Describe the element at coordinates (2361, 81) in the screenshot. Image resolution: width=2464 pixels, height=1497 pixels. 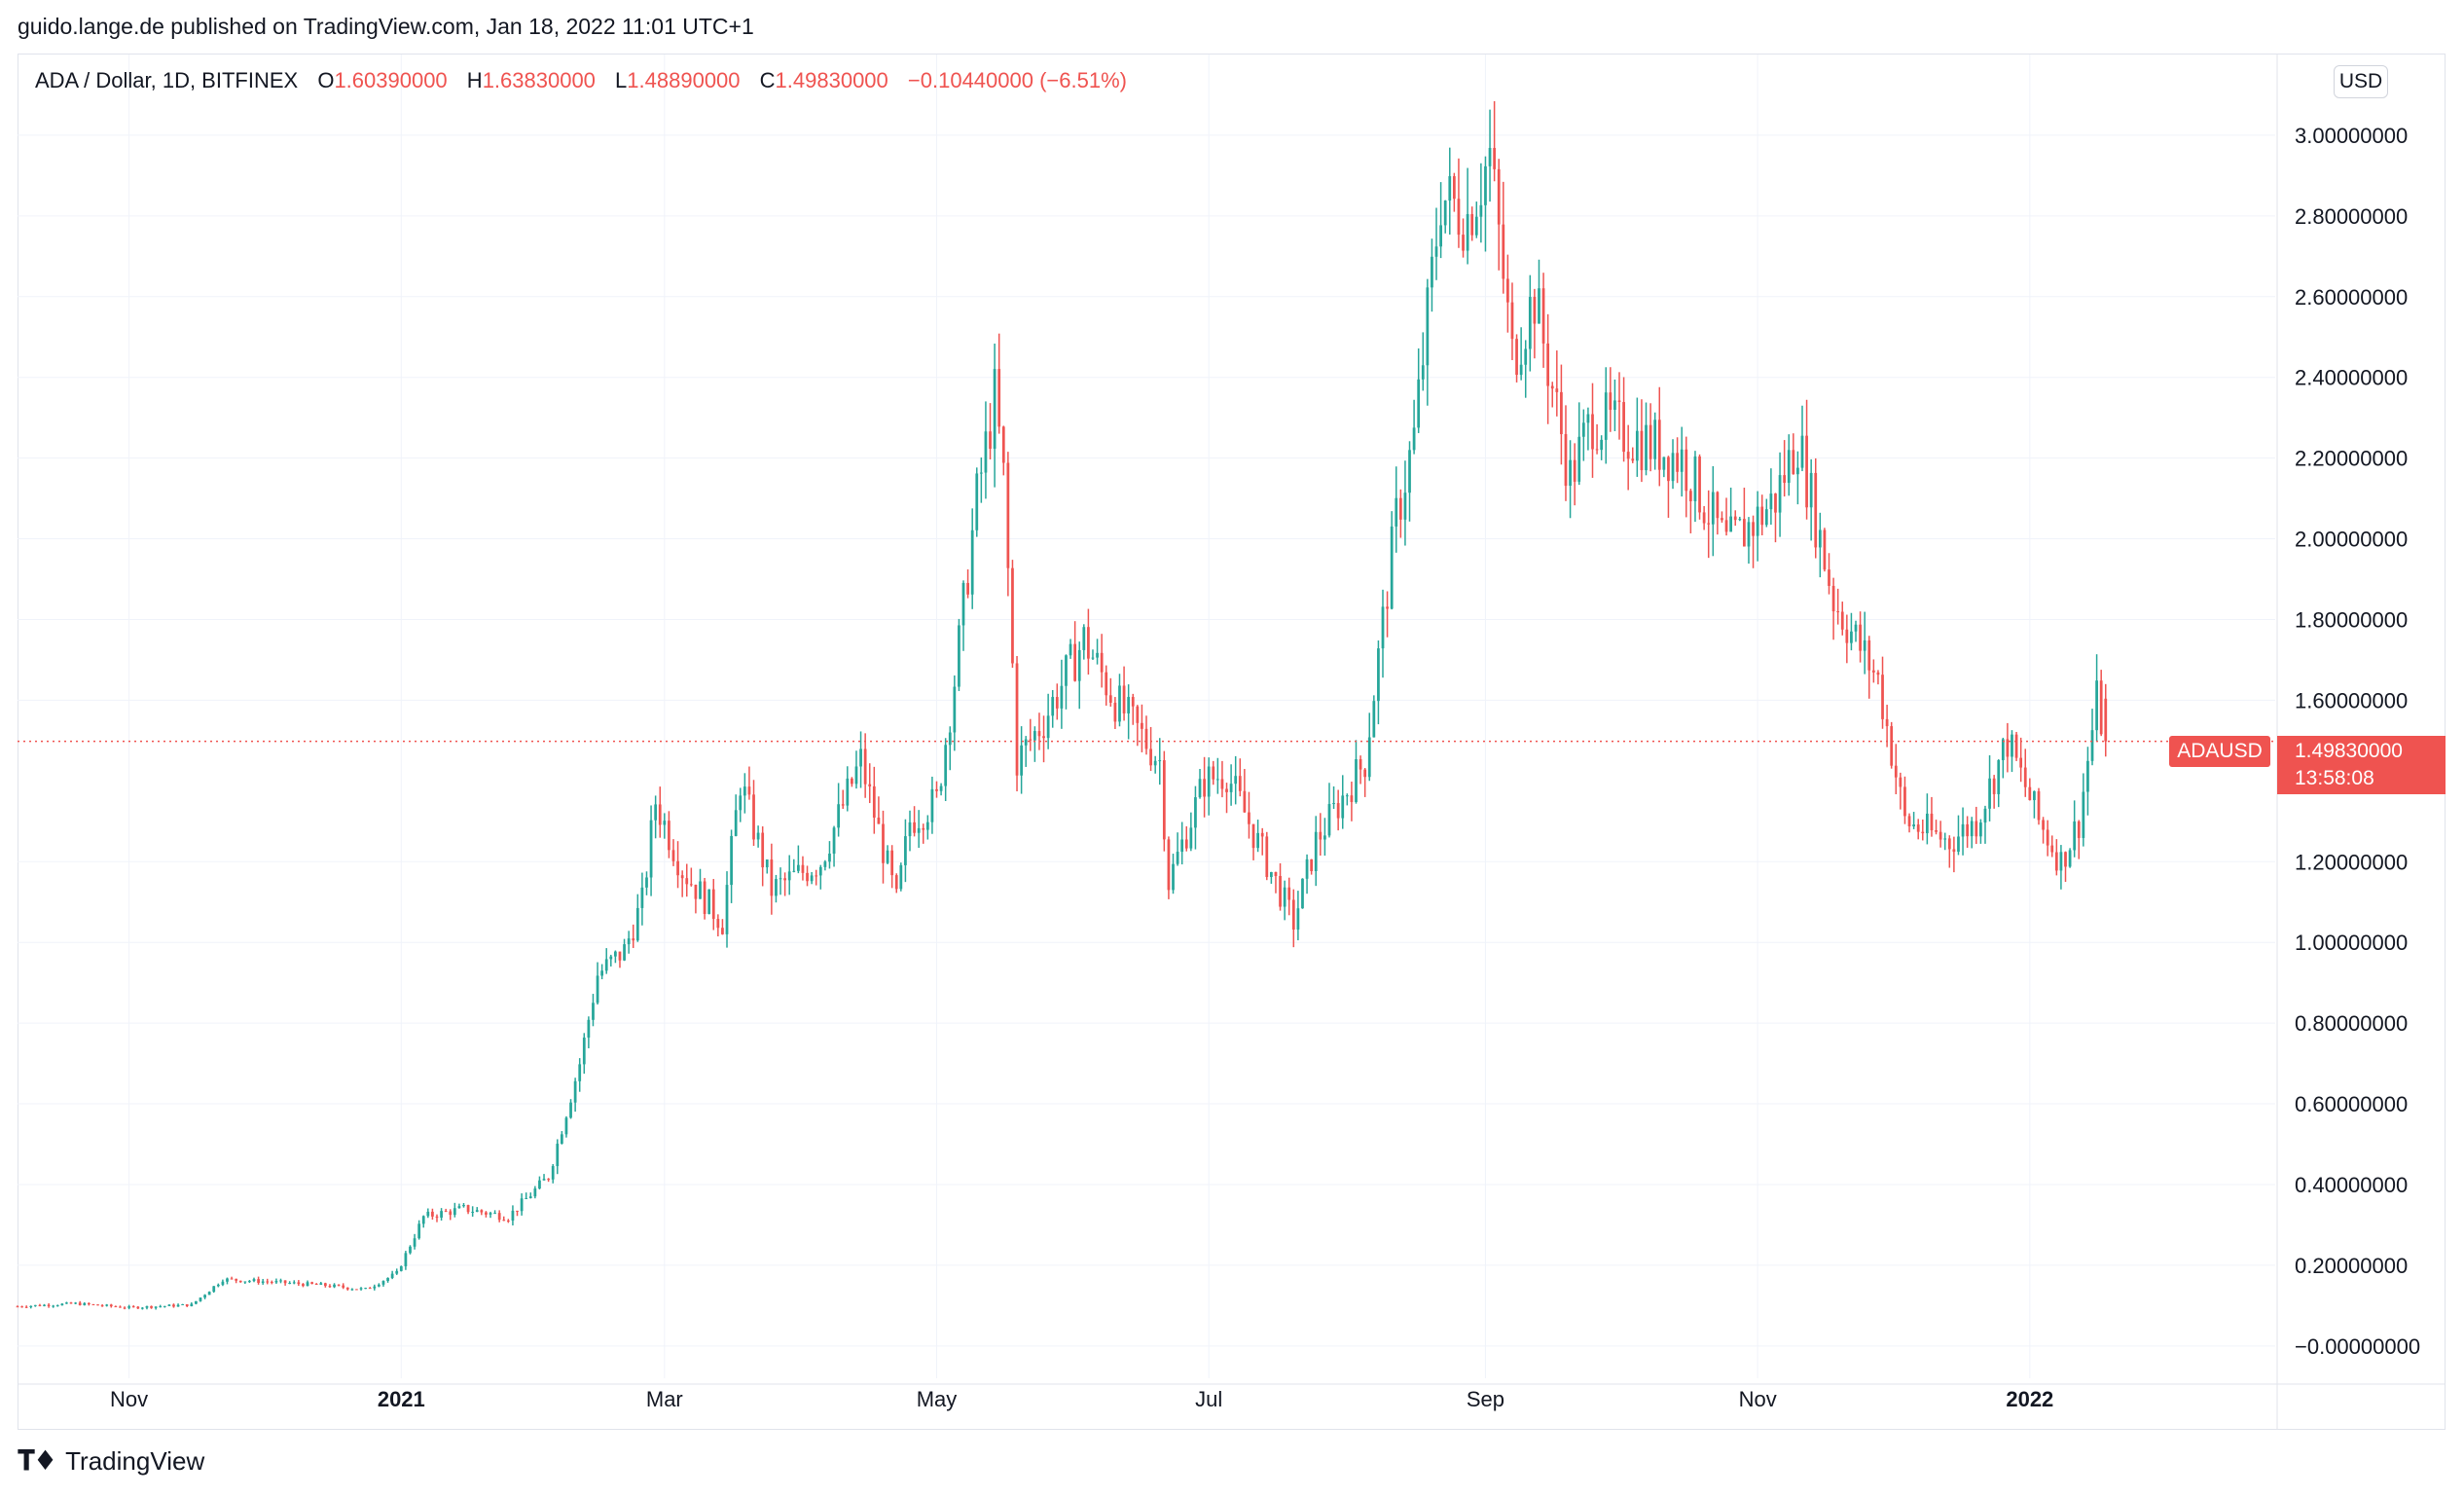
I see `currency-button: USD` at that location.